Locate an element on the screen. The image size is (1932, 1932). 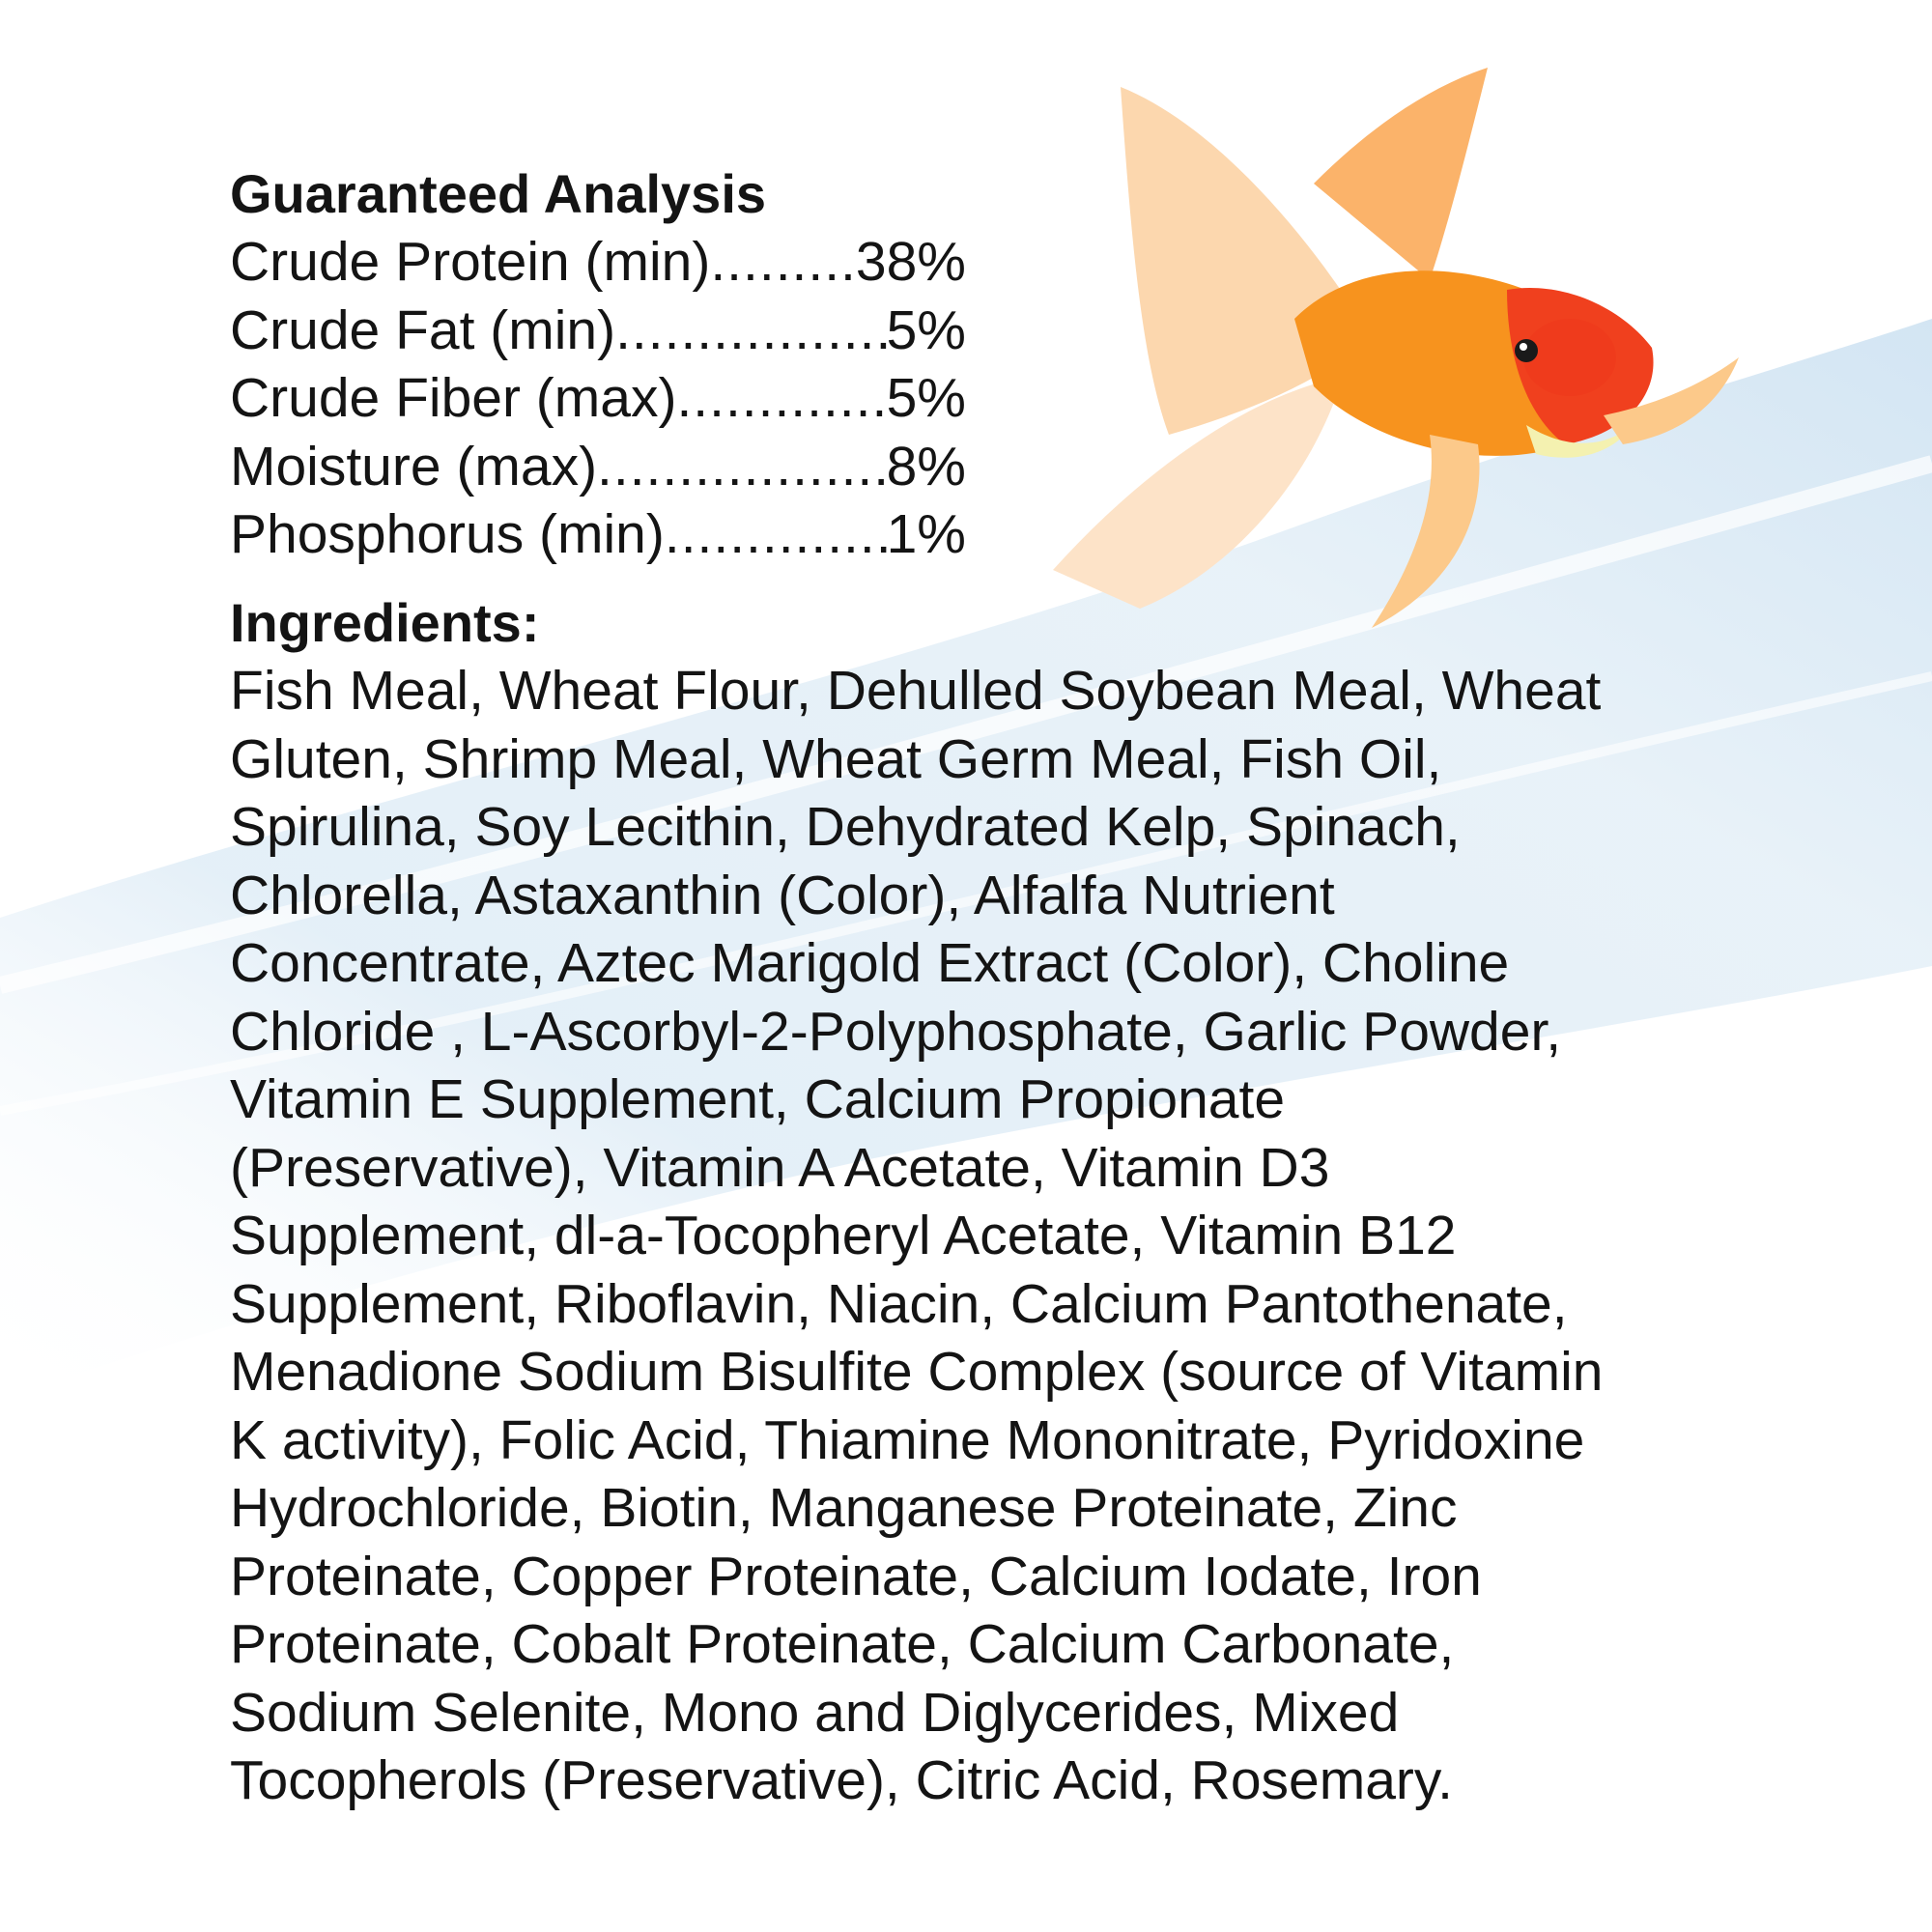
analysis-value: 38% is located at coordinates (910, 262).